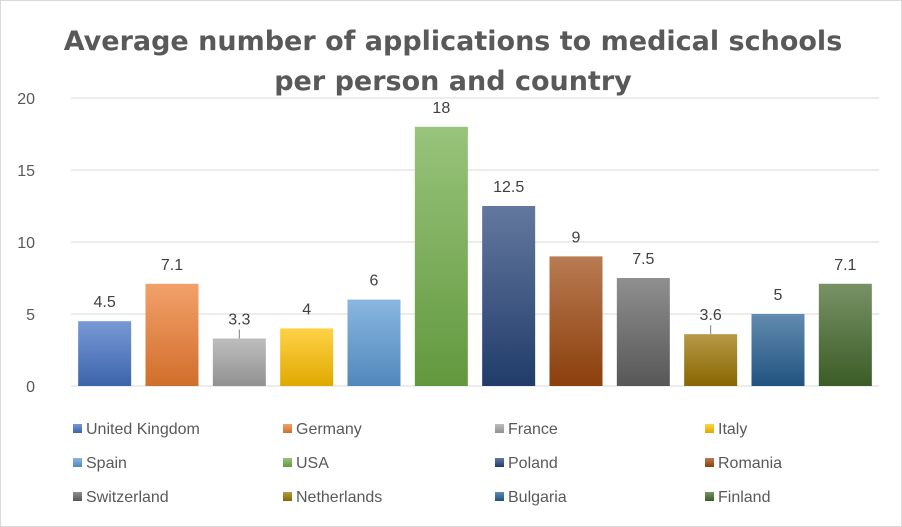 Image resolution: width=902 pixels, height=527 pixels. Describe the element at coordinates (441, 108) in the screenshot. I see `data-label-usa: 18` at that location.